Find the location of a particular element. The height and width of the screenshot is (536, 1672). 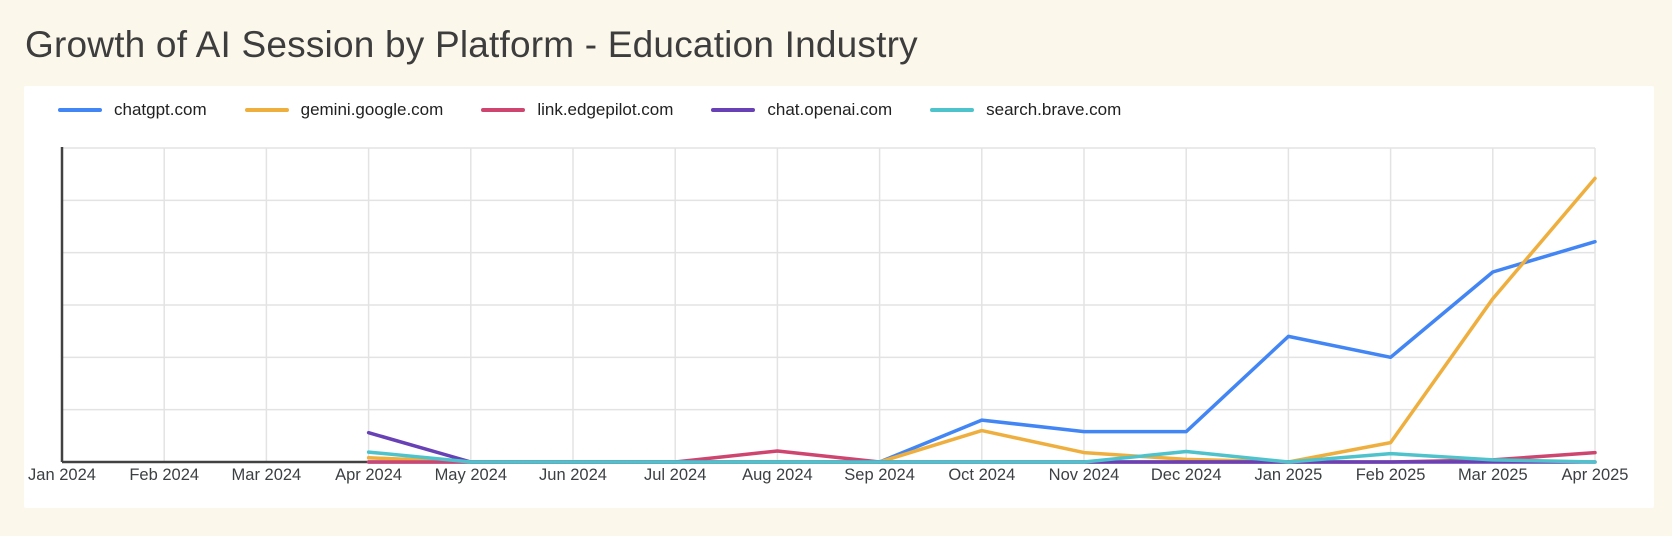

legend-item-chatgpt-com: chatgpt.com is located at coordinates (132, 110).